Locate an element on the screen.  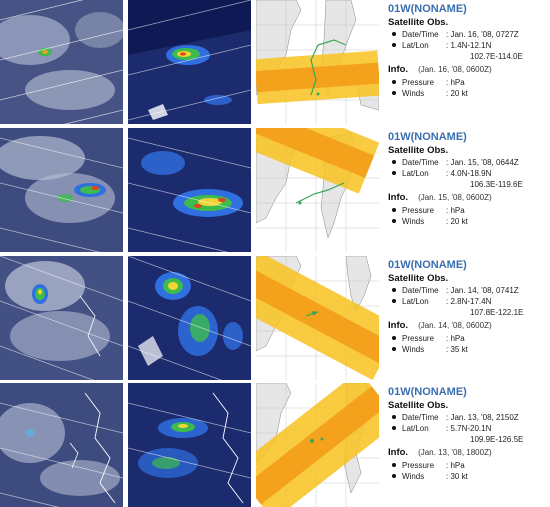
datetime-item: Date/Time : Jan. 15, '08, 0644Z is located at coordinates (455, 163).